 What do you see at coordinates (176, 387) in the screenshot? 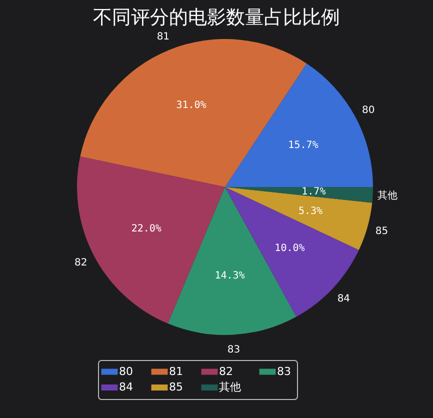
I see `legend-label: 85` at bounding box center [176, 387].